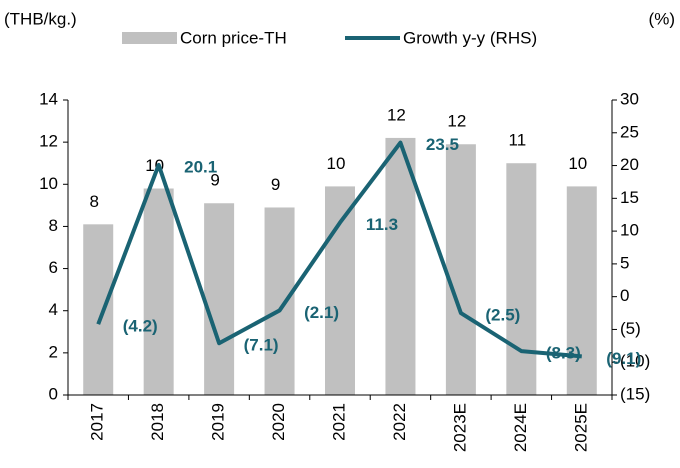 This screenshot has width=680, height=468. What do you see at coordinates (321, 312) in the screenshot?
I see `line-label: (2.1)` at bounding box center [321, 312].